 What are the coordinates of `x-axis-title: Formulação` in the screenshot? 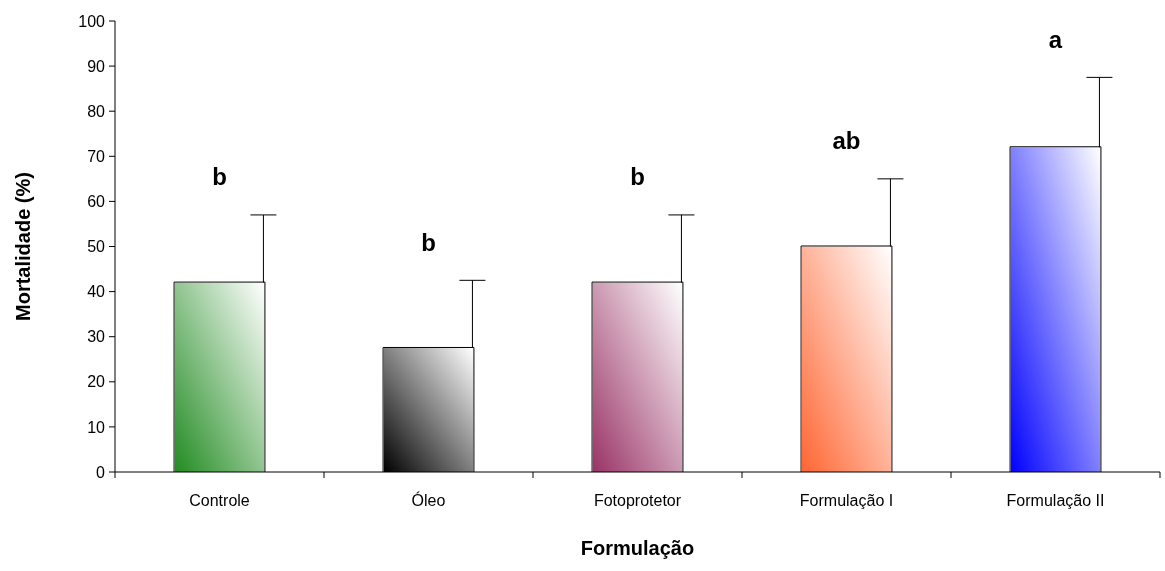 It's located at (637, 548).